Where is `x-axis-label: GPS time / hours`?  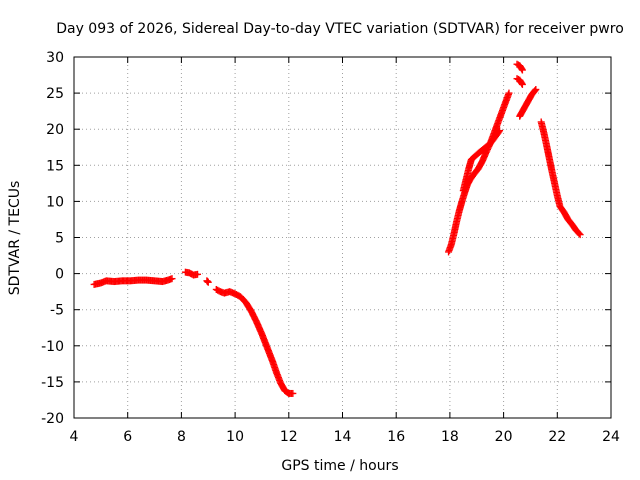
x-axis-label: GPS time / hours is located at coordinates (339, 466).